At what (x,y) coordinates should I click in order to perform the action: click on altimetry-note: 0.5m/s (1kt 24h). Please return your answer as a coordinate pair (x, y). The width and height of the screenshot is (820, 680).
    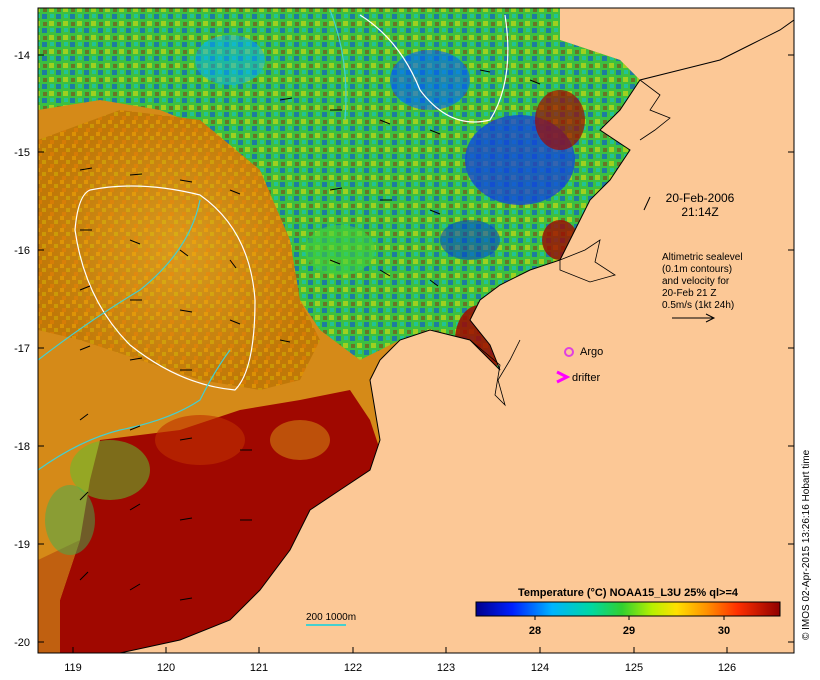
    Looking at the image, I should click on (698, 305).